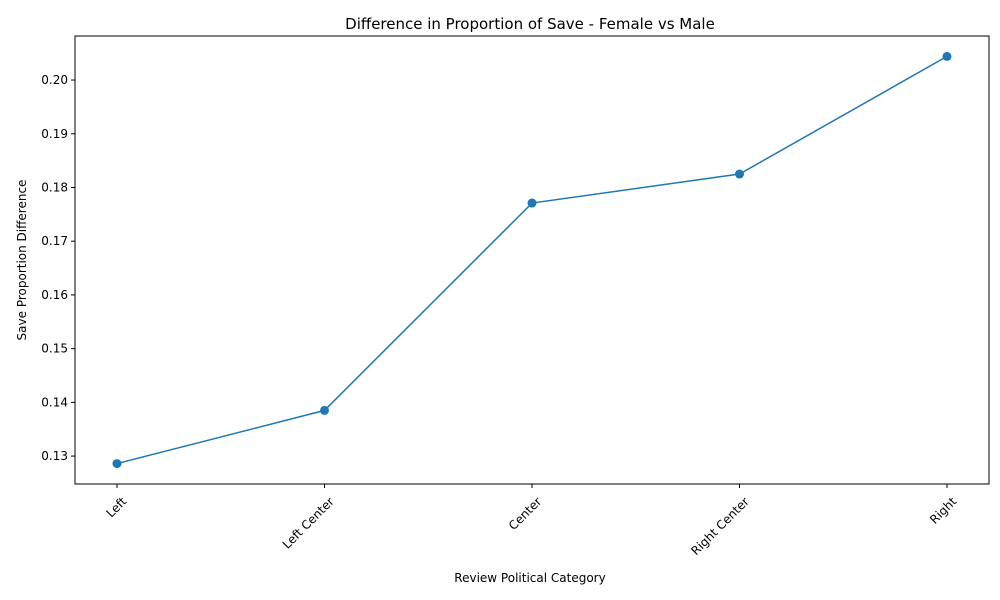 The image size is (1000, 600). What do you see at coordinates (529, 578) in the screenshot?
I see `x-axis-title: Review Political Category` at bounding box center [529, 578].